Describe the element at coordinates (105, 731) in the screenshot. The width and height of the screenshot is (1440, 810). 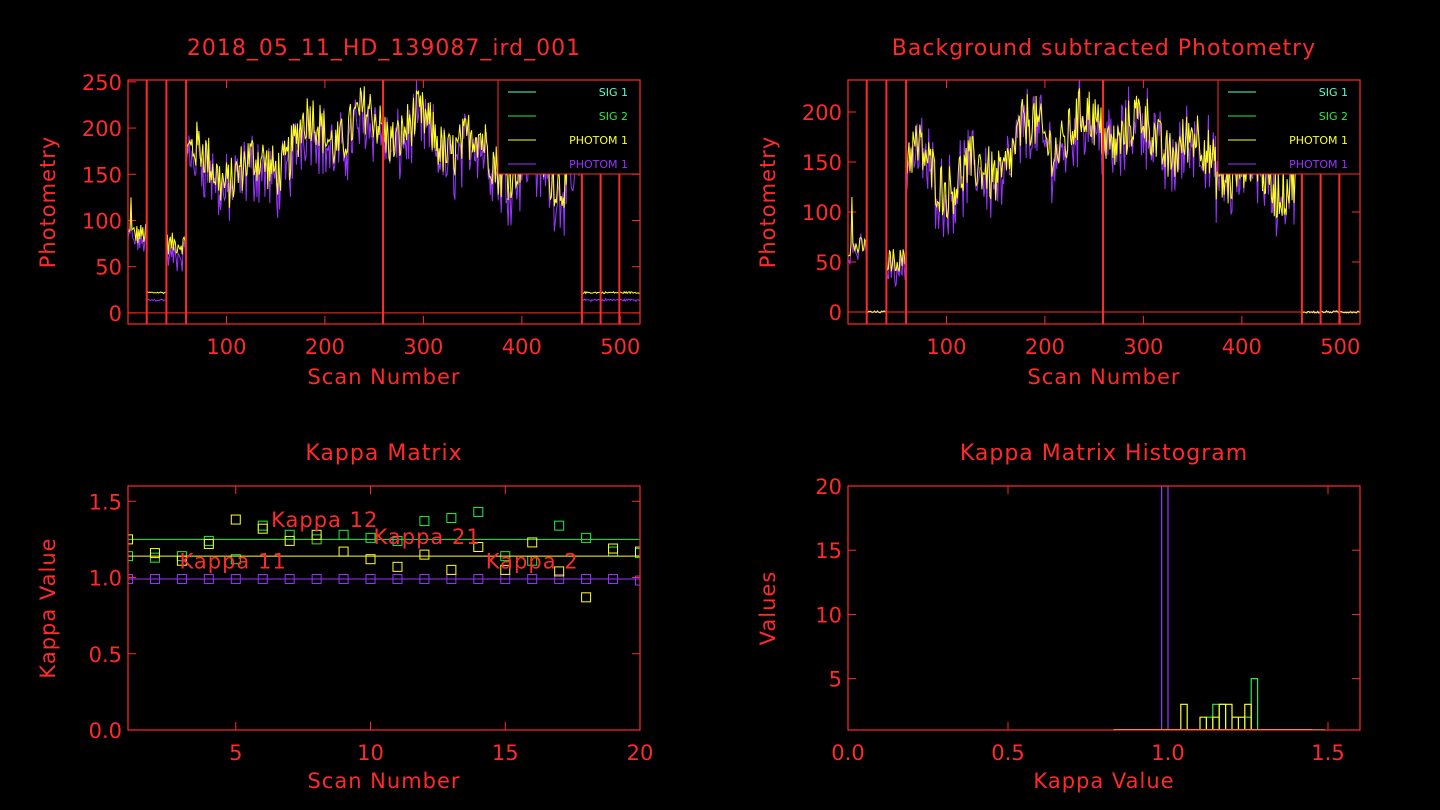
I see `y-tick-label: 0.0` at that location.